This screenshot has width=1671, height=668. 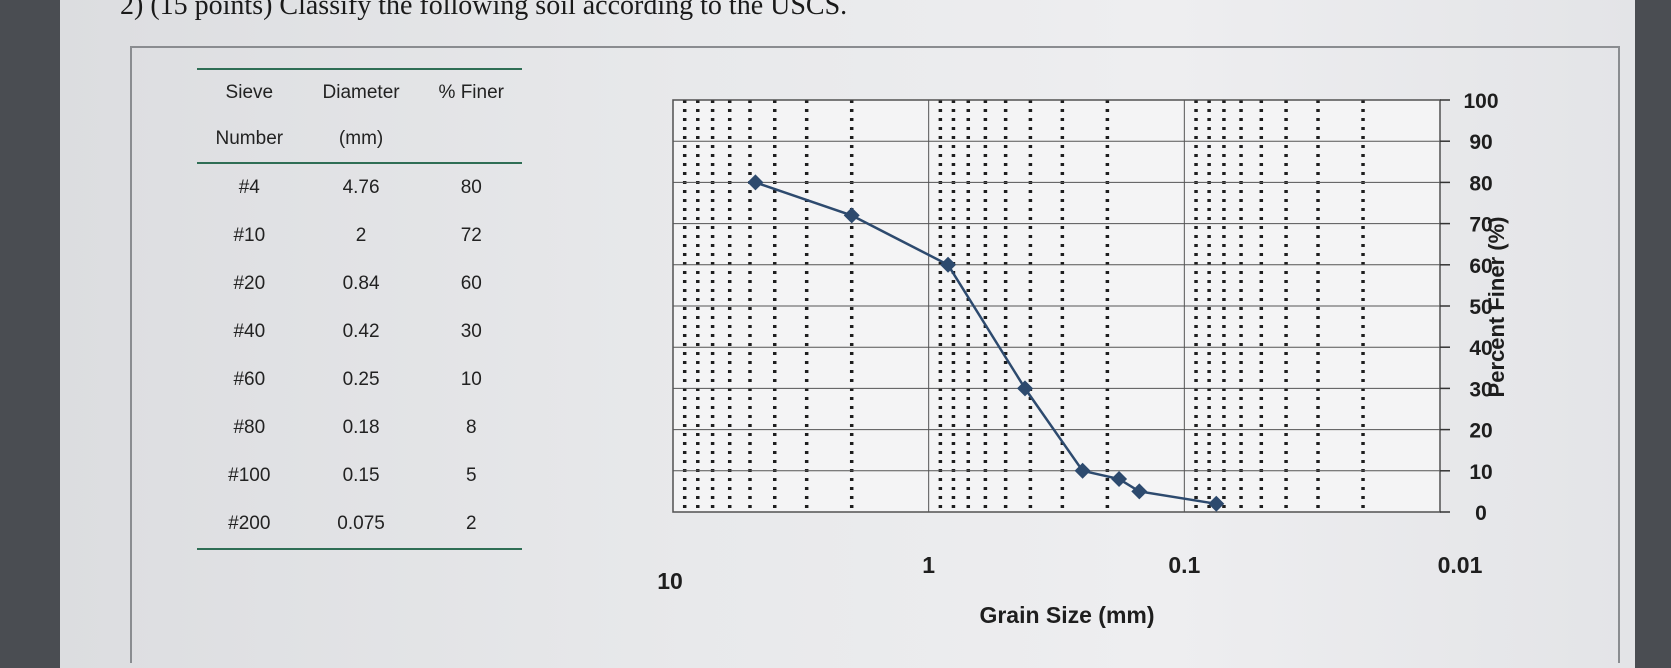 I want to click on cell-finer: 2, so click(x=471, y=525).